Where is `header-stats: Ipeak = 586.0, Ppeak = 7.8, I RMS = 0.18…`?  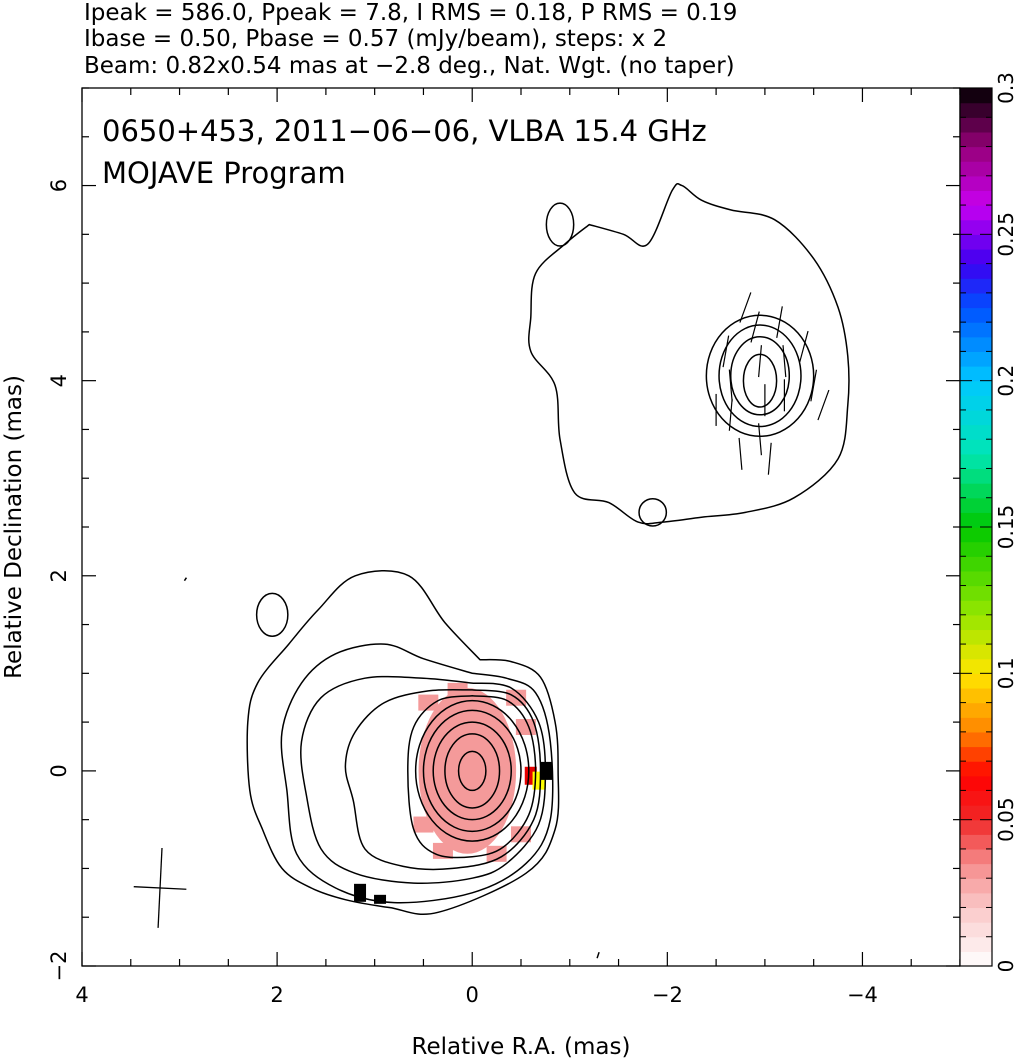 header-stats: Ipeak = 586.0, Ppeak = 7.8, I RMS = 0.18… is located at coordinates (410, 13).